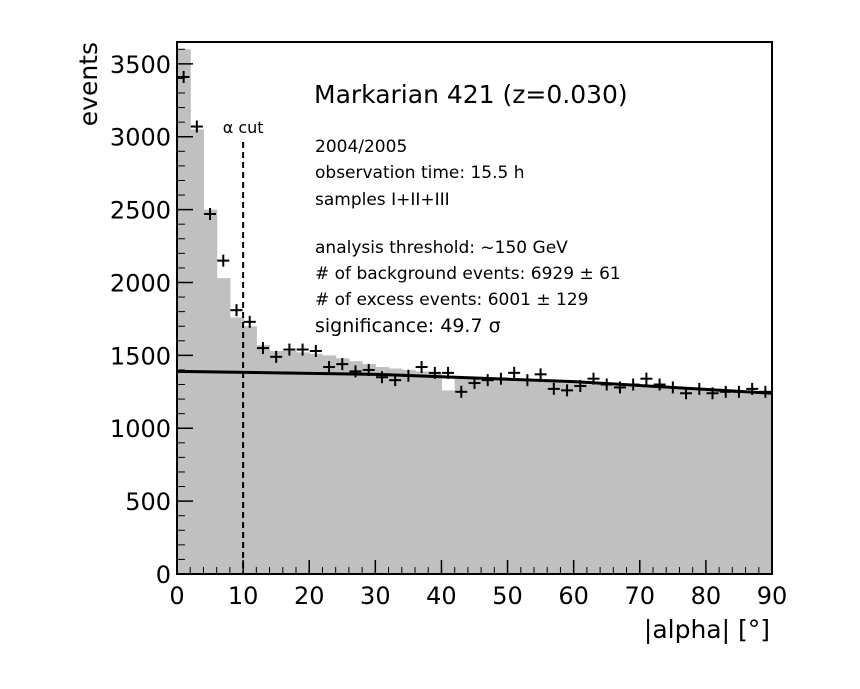 The image size is (860, 689). What do you see at coordinates (441, 248) in the screenshot?
I see `annotation-threshold: analysis threshold: ~150 GeV` at bounding box center [441, 248].